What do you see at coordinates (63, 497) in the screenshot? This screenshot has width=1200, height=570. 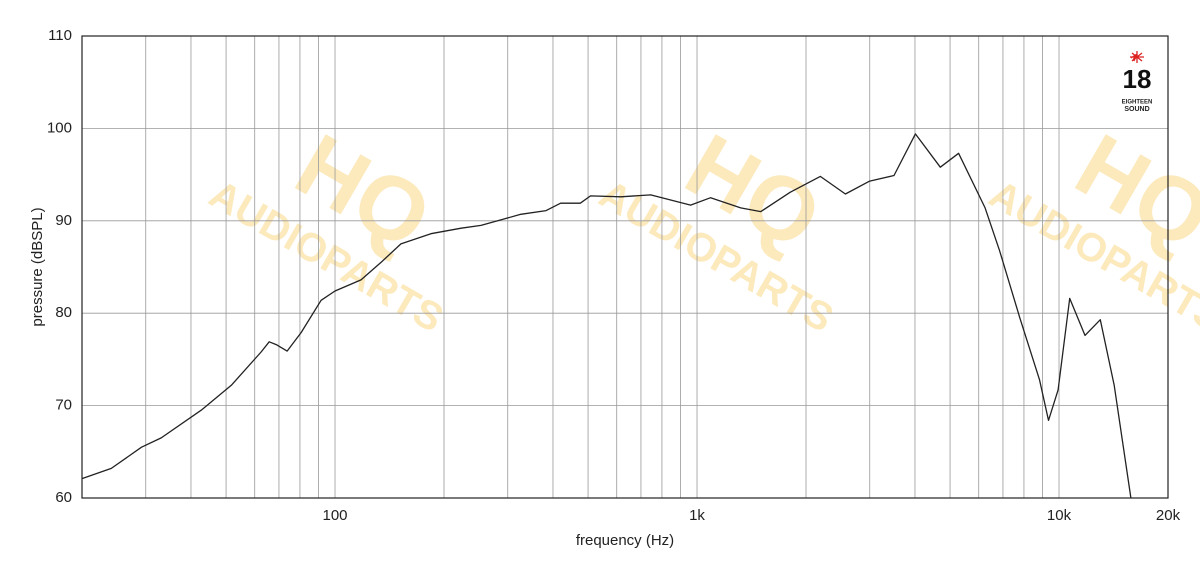 I see `y-tick-label: 60` at bounding box center [63, 497].